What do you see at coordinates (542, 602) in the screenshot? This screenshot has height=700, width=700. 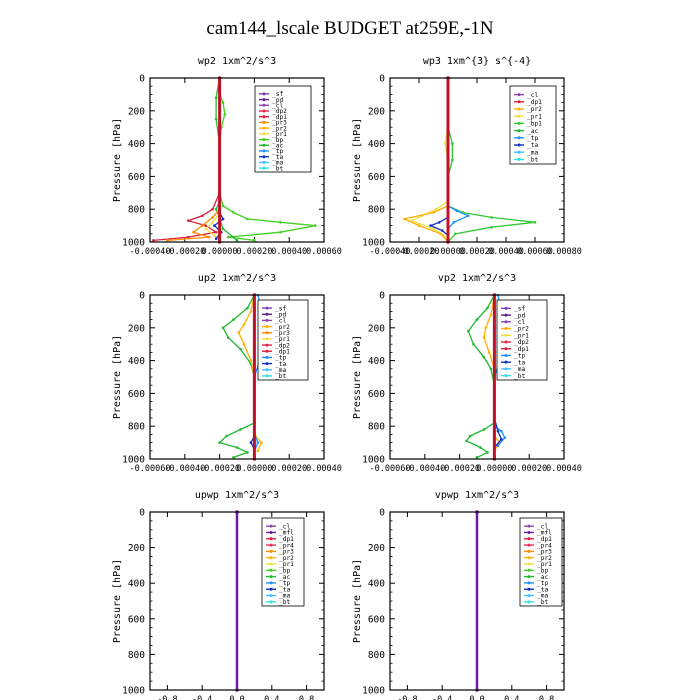 I see `legend-label: _bt` at bounding box center [542, 602].